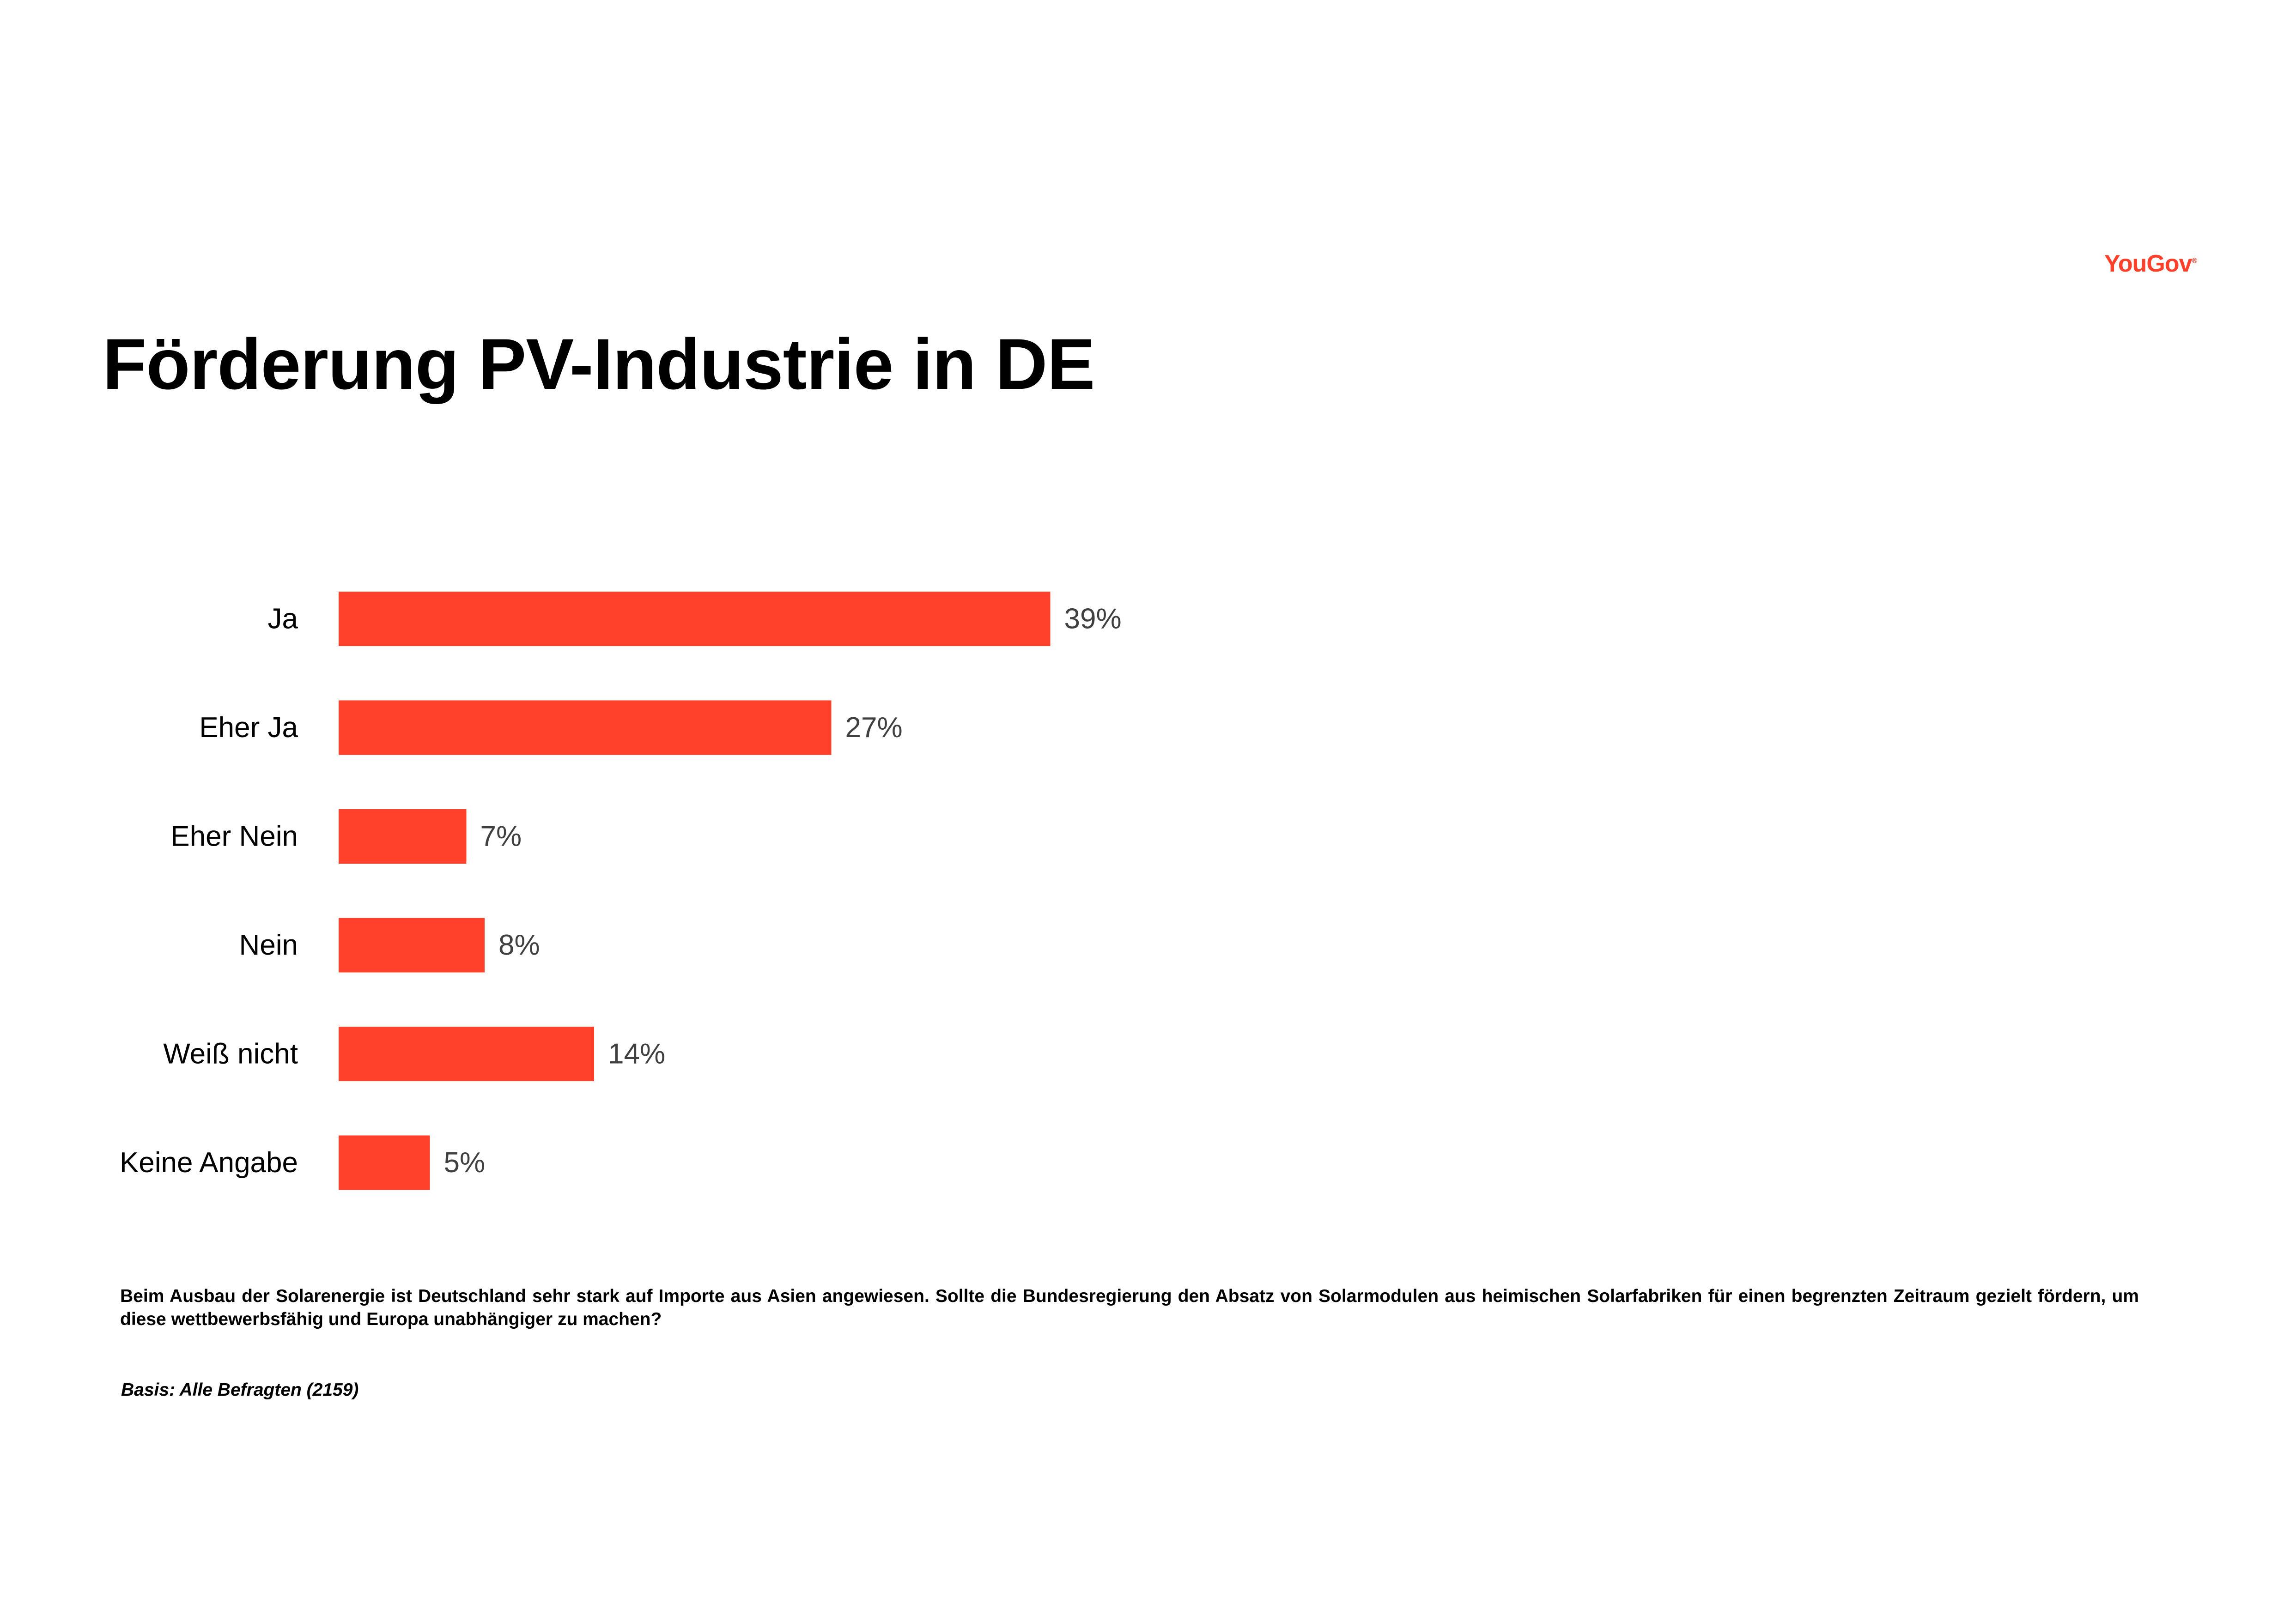 This screenshot has width=2296, height=1622. Describe the element at coordinates (283, 619) in the screenshot. I see `category-label: Ja` at that location.